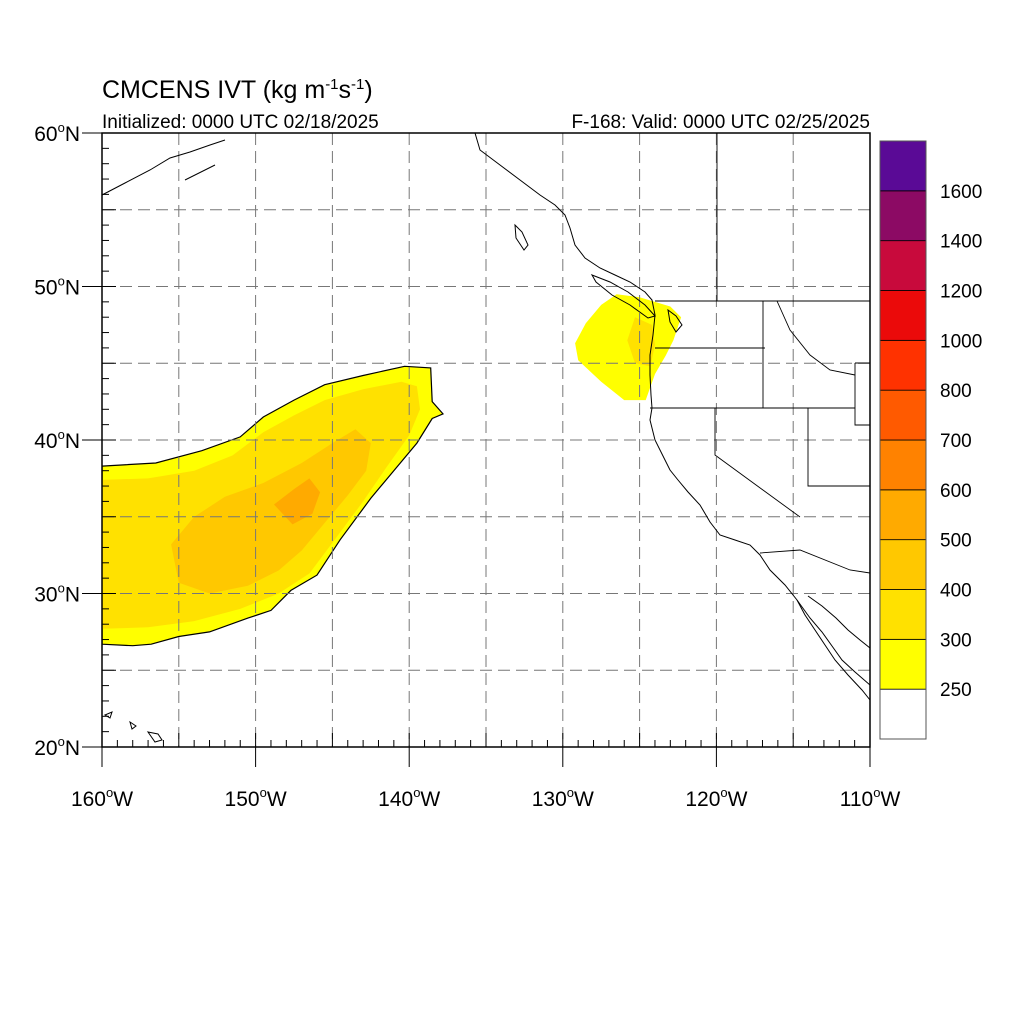 This screenshot has height=1024, width=1024. Describe the element at coordinates (675, 320) in the screenshot. I see `puget-sound` at that location.